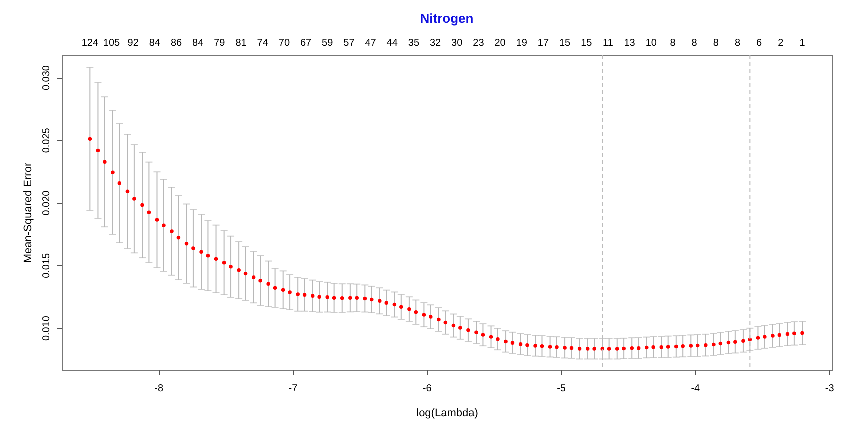 This screenshot has width=849, height=427. Describe the element at coordinates (759, 43) in the screenshot. I see `text: 6` at that location.